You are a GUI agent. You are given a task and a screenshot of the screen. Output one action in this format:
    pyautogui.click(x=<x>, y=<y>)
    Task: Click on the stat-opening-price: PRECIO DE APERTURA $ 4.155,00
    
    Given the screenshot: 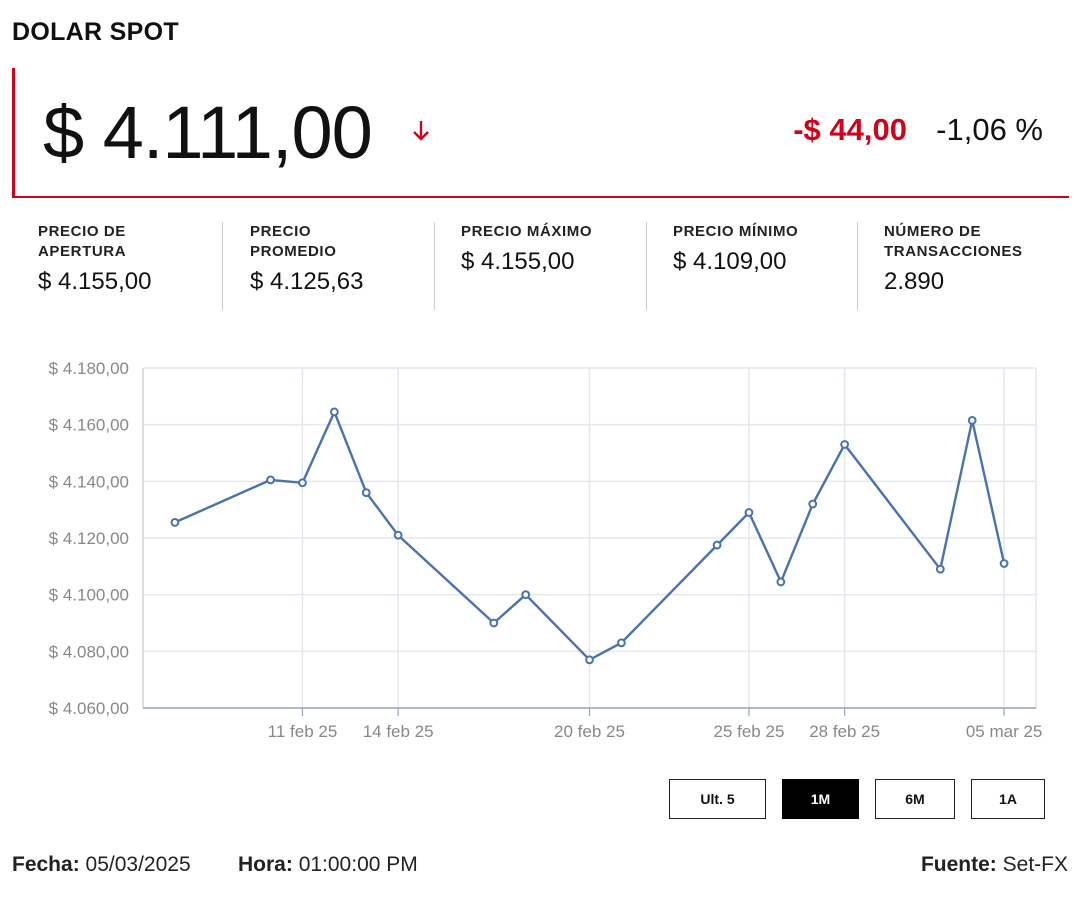 What is the action you would take?
    pyautogui.click(x=138, y=266)
    